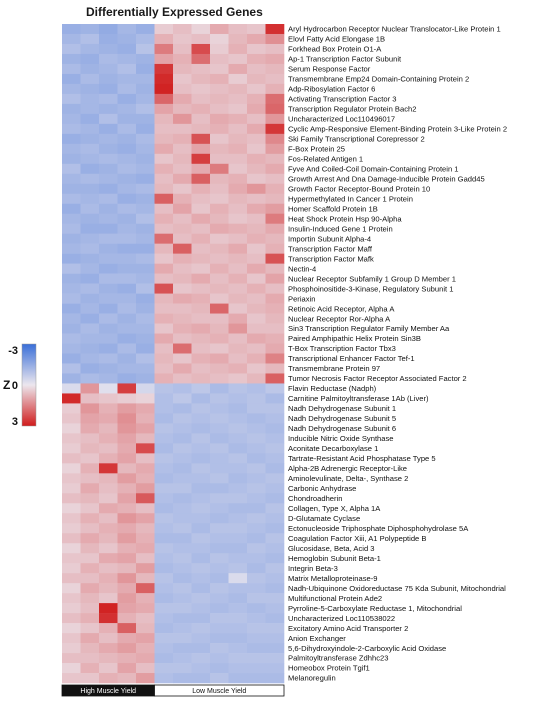  What do you see at coordinates (342, 408) in the screenshot?
I see `gene-label: Nadh Dehydrogenase Subunit 1` at bounding box center [342, 408].